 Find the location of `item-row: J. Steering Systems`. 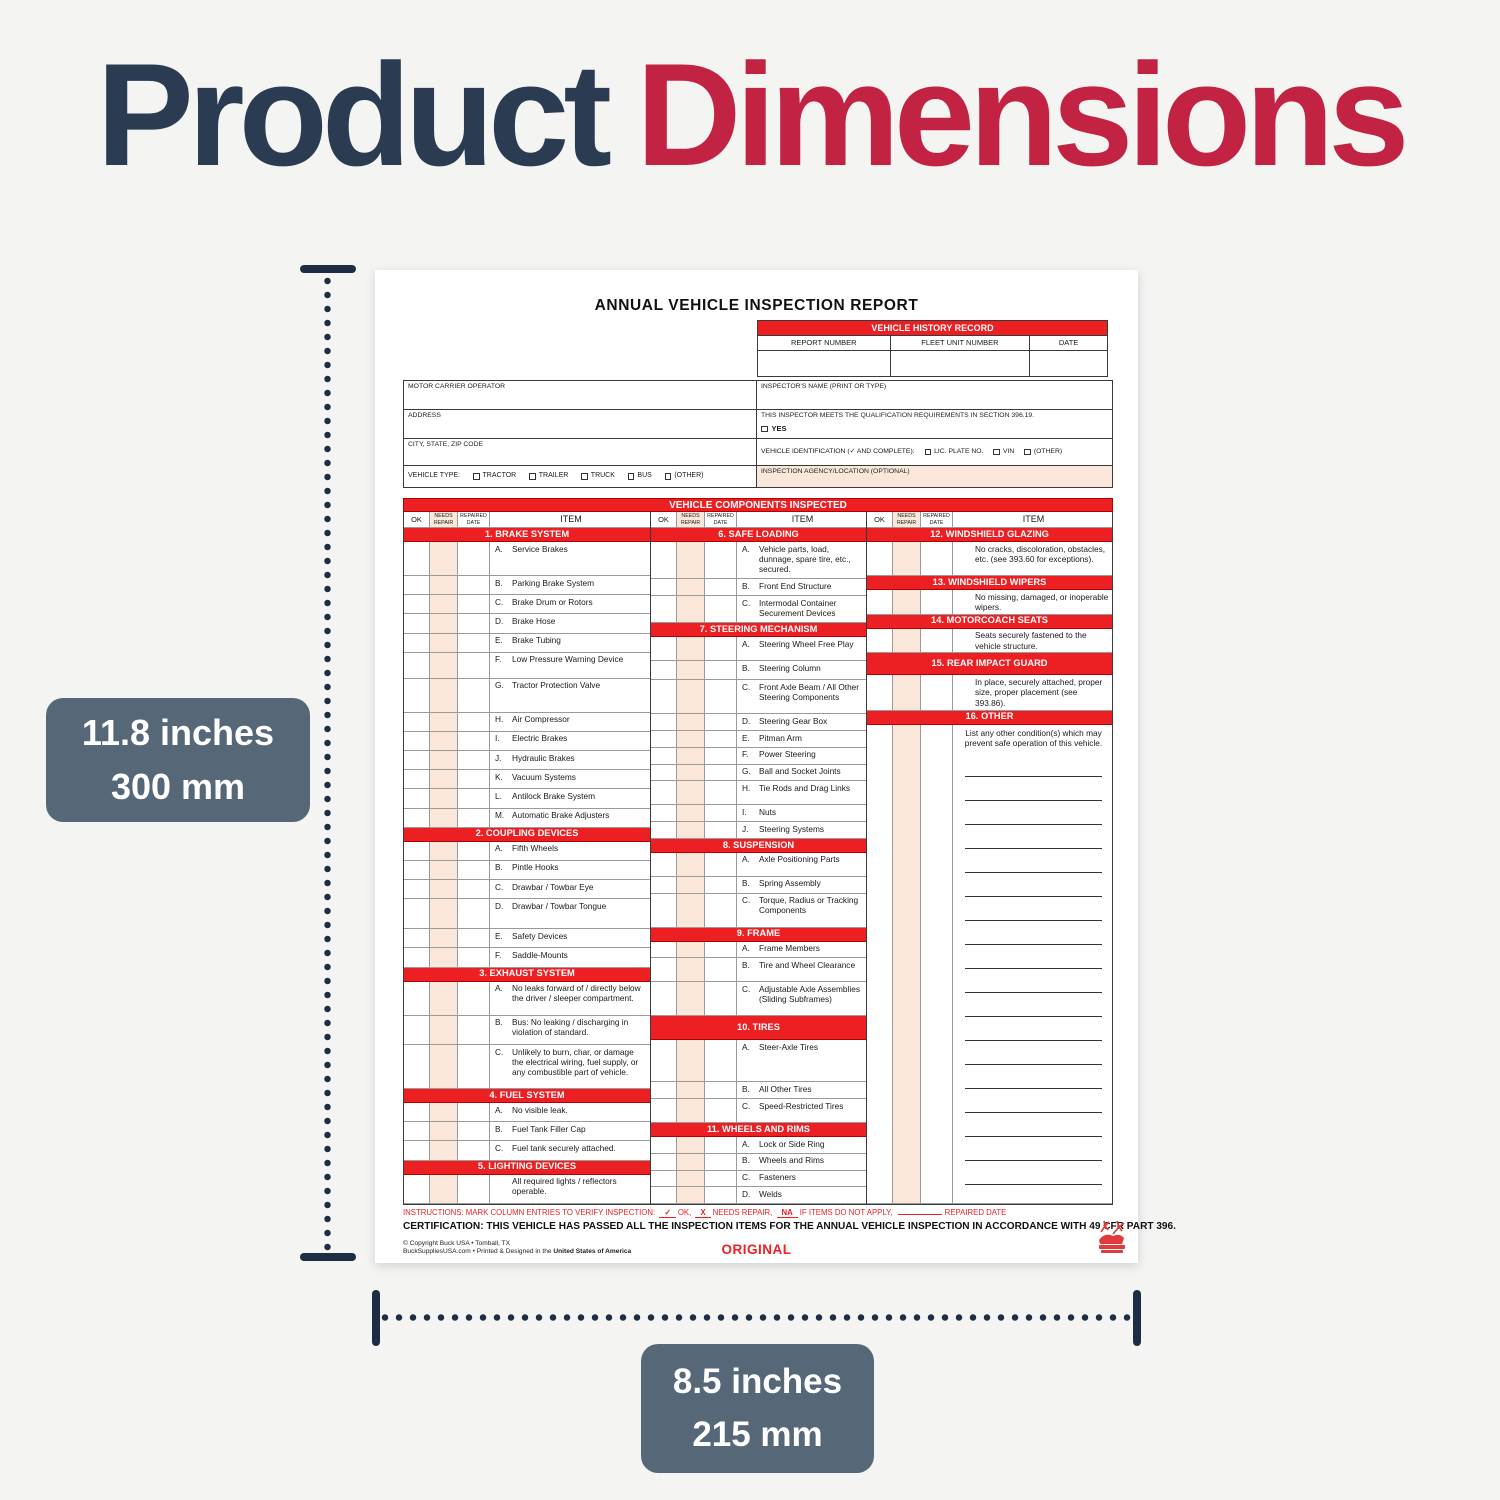

item-row: J. Steering Systems is located at coordinates (758, 830).